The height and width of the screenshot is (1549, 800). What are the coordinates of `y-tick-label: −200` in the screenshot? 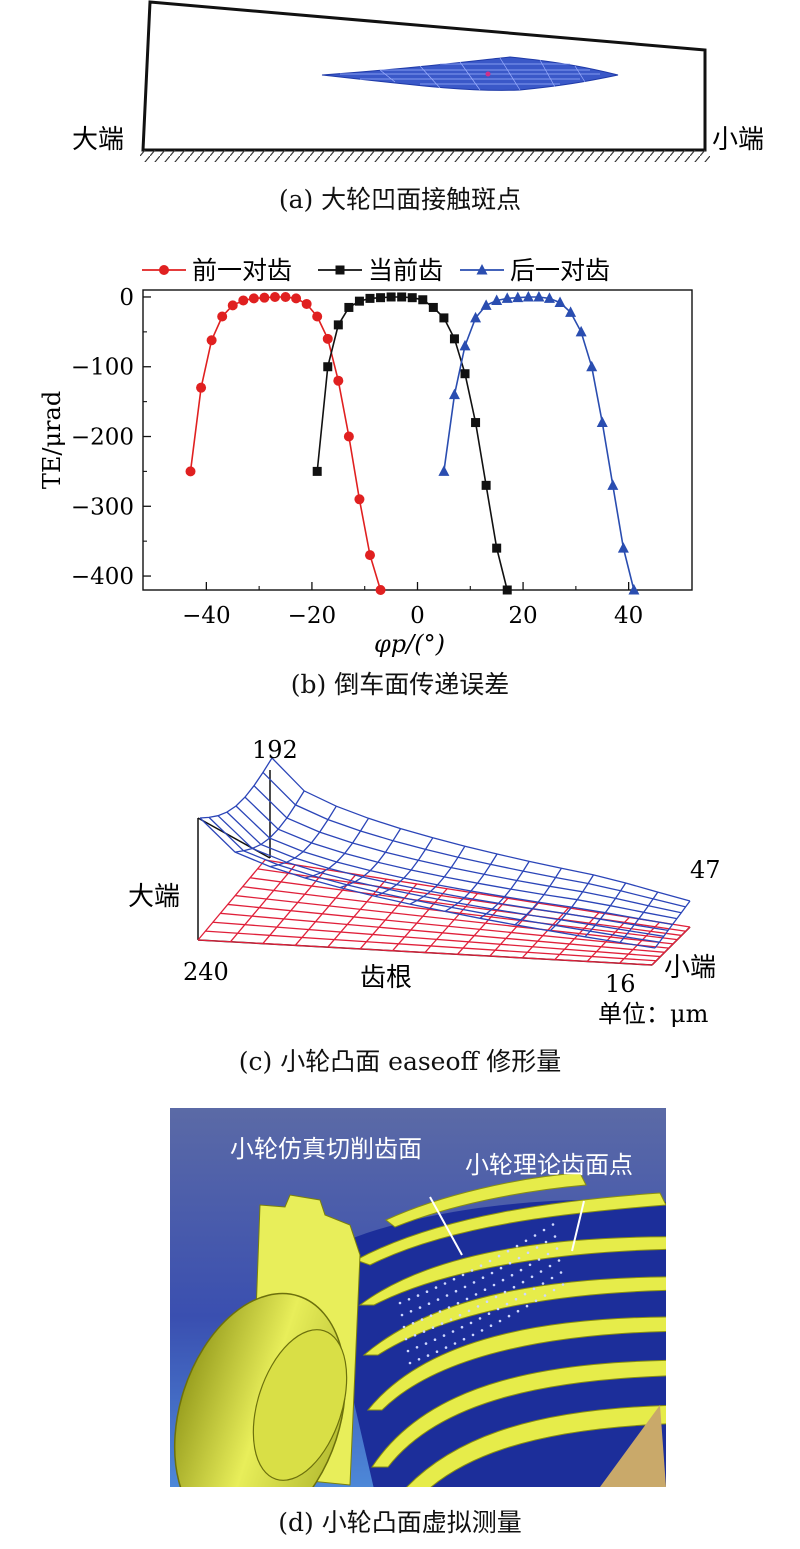 It's located at (102, 438).